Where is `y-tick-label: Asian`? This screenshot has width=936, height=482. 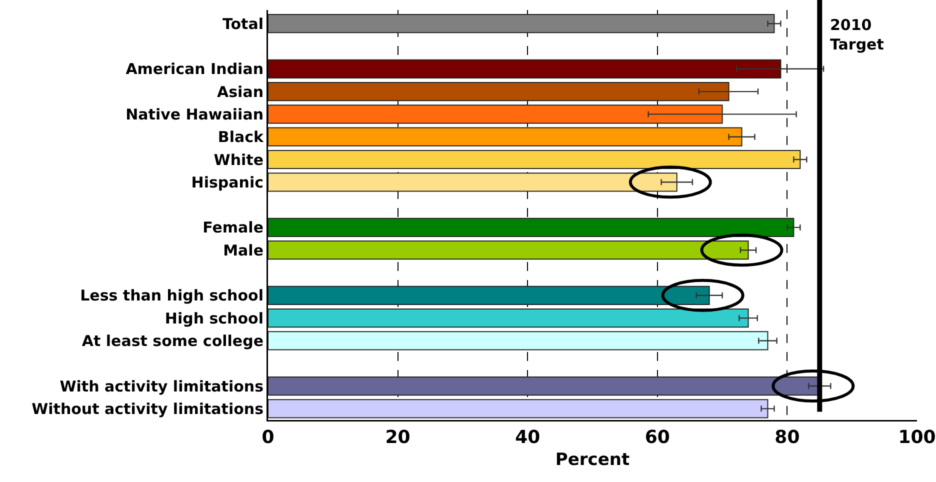
y-tick-label: Asian is located at coordinates (240, 91).